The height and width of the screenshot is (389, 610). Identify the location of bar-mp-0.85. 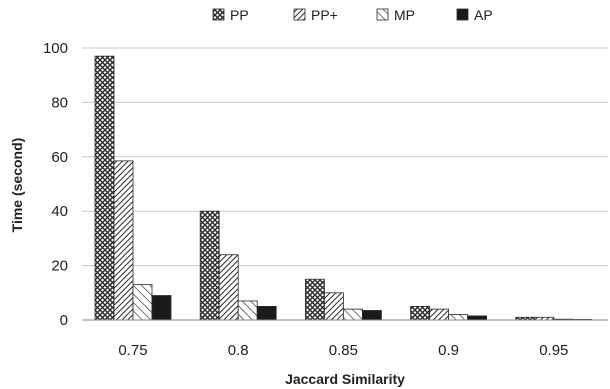
(352, 314).